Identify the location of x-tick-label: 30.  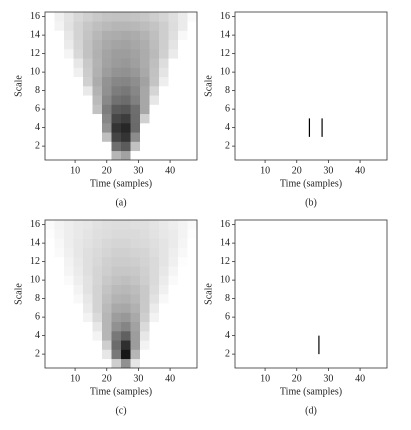
(328, 170).